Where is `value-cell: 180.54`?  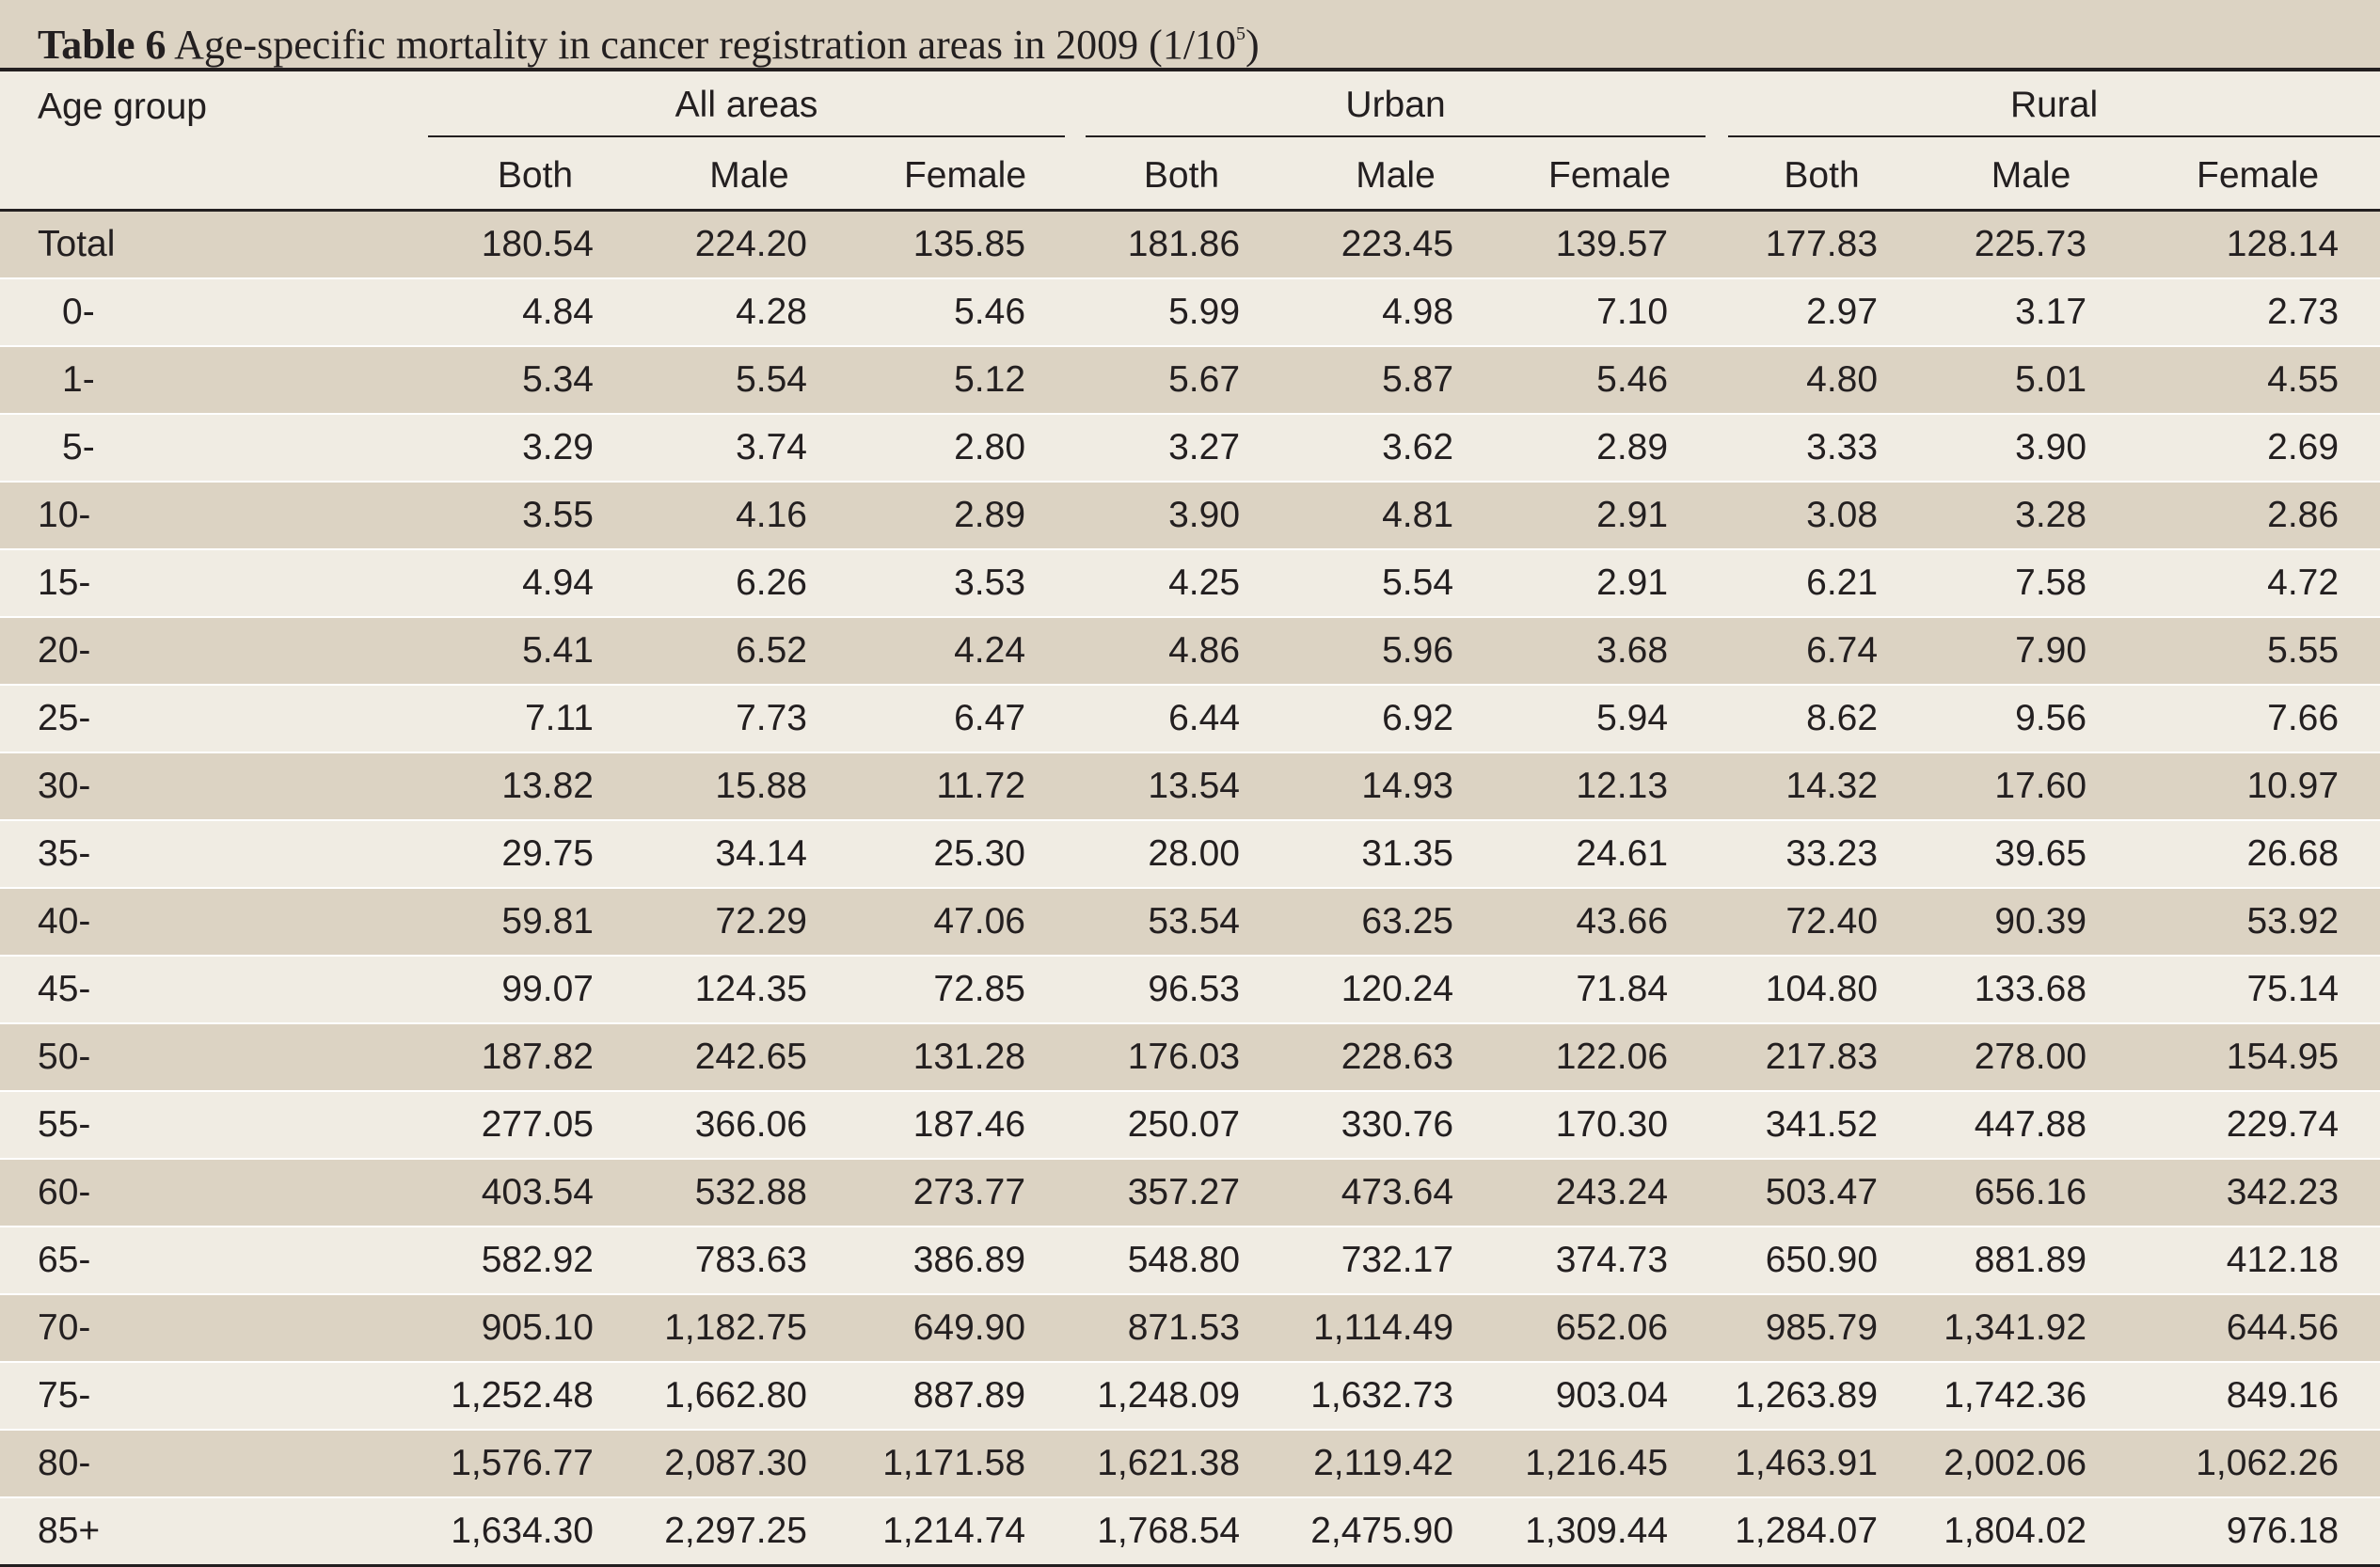
value-cell: 180.54 is located at coordinates (535, 245).